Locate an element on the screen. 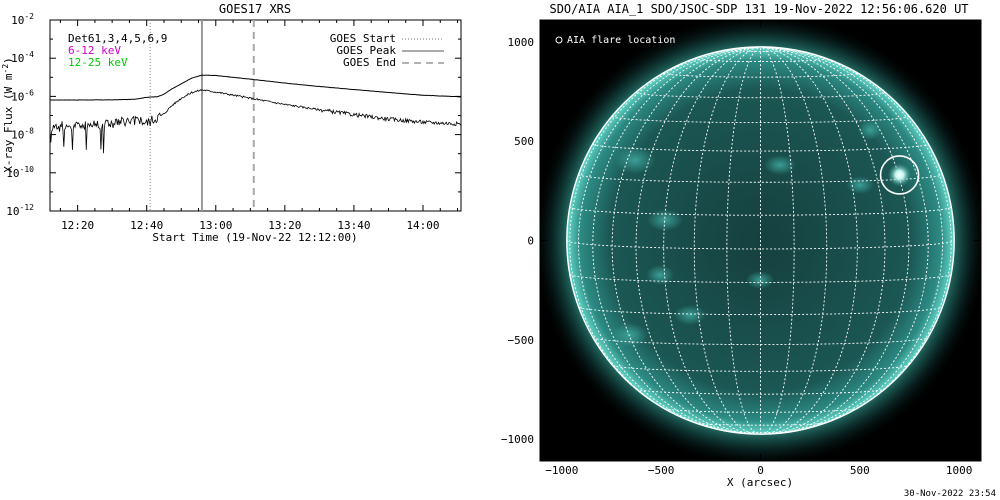 This screenshot has width=1000, height=500. goes-series-line-short is located at coordinates (255, 121).